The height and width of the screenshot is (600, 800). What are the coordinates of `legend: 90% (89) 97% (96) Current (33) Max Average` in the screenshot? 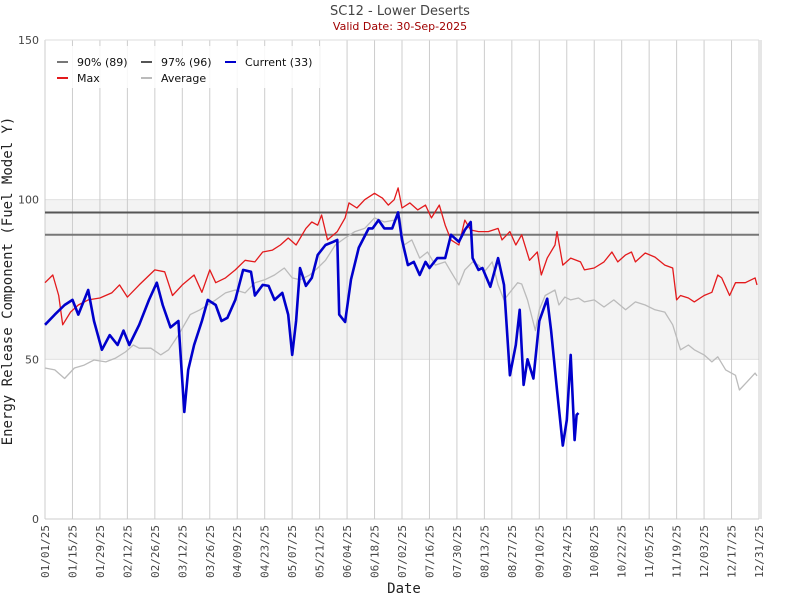 It's located at (185, 67).